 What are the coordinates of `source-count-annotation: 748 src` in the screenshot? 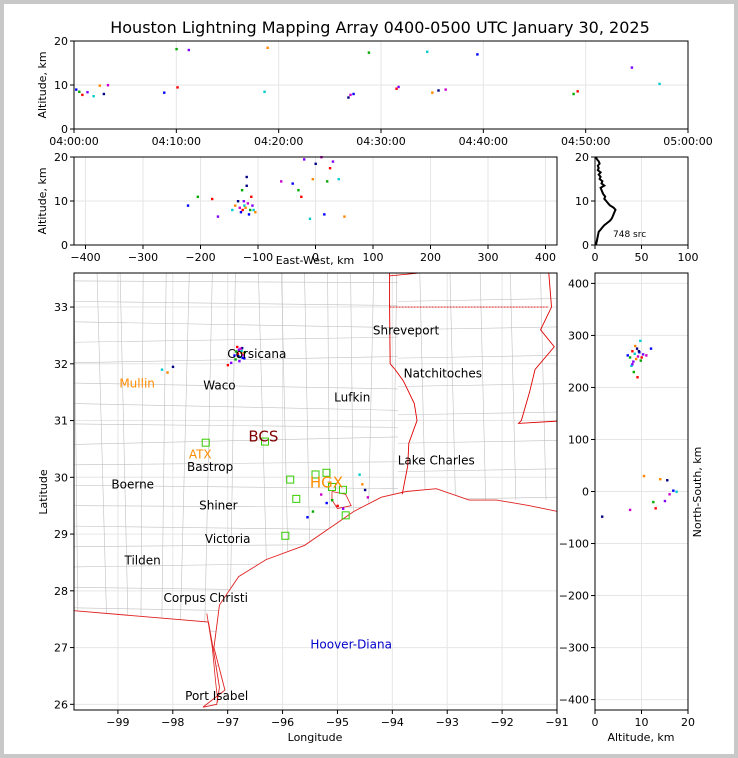 It's located at (629, 235).